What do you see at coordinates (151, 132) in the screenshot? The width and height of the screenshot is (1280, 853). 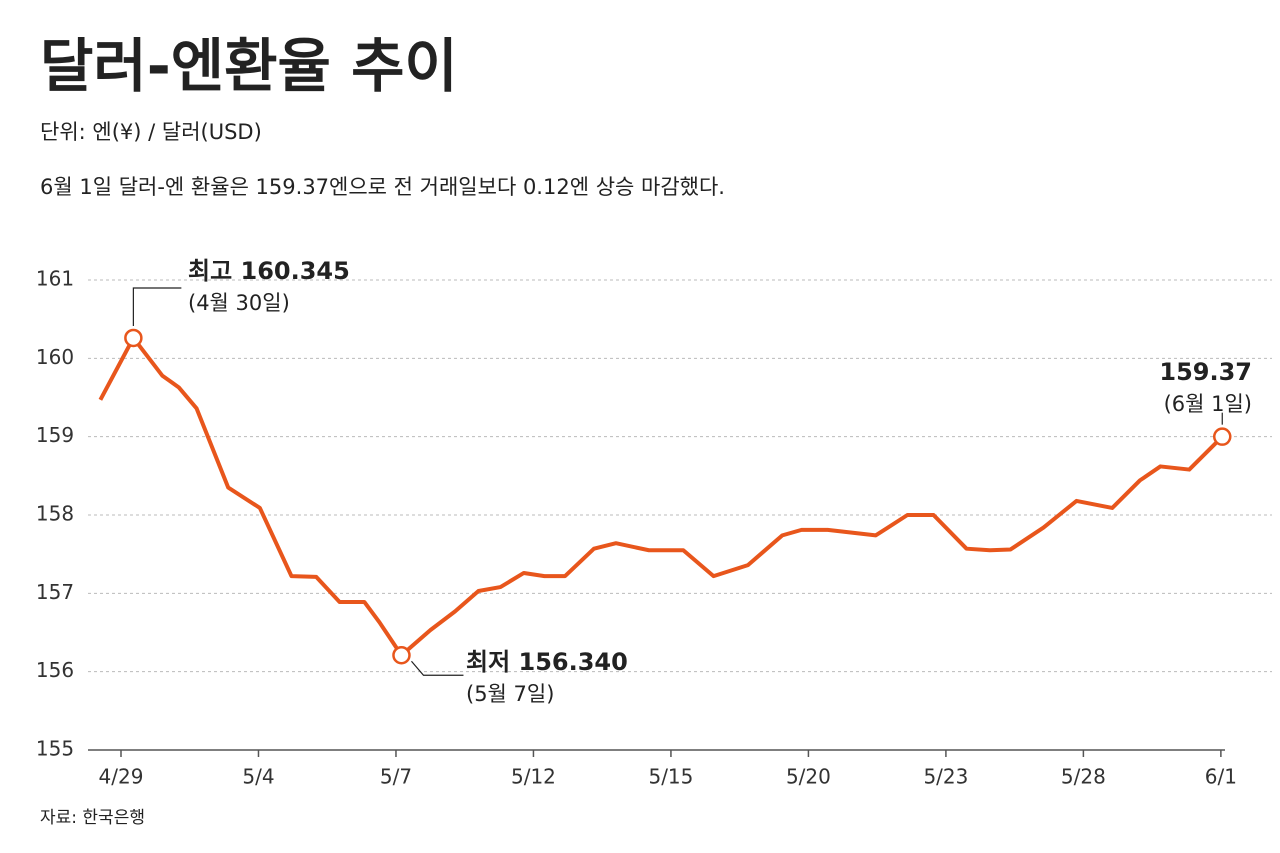 I see `chart-subtitle: 단위: 엔(¥) / 달러(USD)` at bounding box center [151, 132].